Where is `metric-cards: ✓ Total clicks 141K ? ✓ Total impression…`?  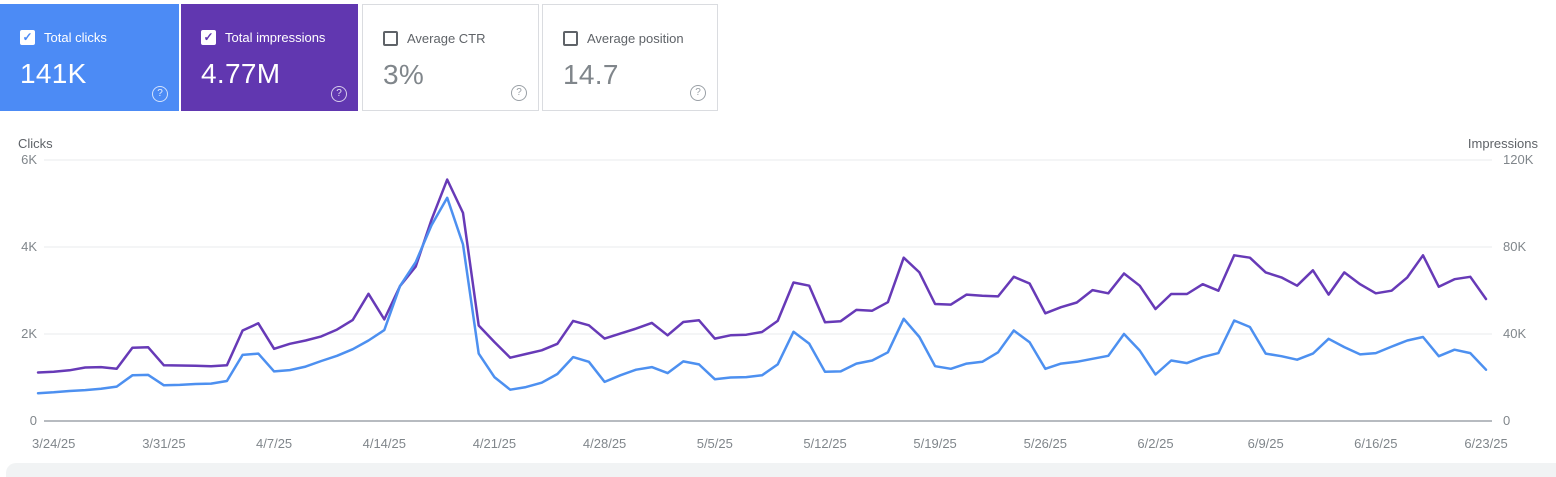
metric-cards: ✓ Total clicks 141K ? ✓ Total impression… is located at coordinates (359, 57).